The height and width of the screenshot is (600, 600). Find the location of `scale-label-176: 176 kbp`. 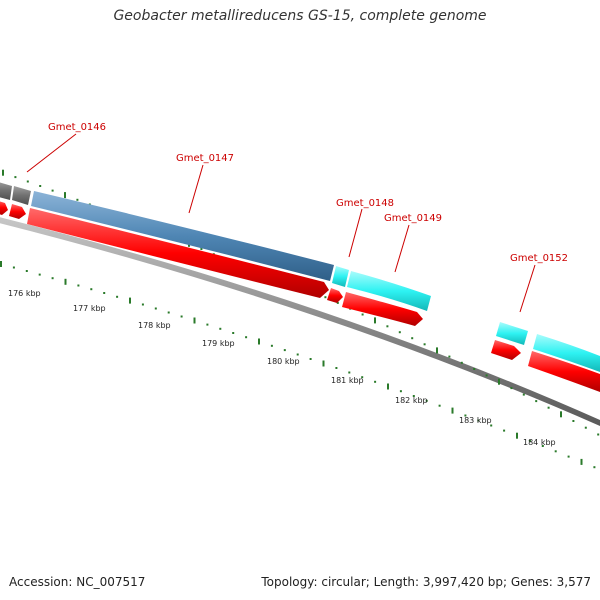

scale-label-176: 176 kbp is located at coordinates (24, 293).